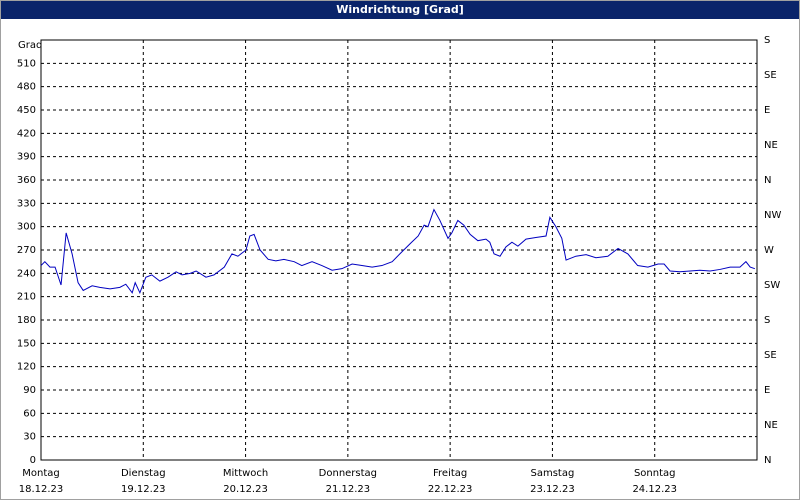 This screenshot has height=500, width=800. What do you see at coordinates (33, 460) in the screenshot?
I see `y-tick-label: 0` at bounding box center [33, 460].